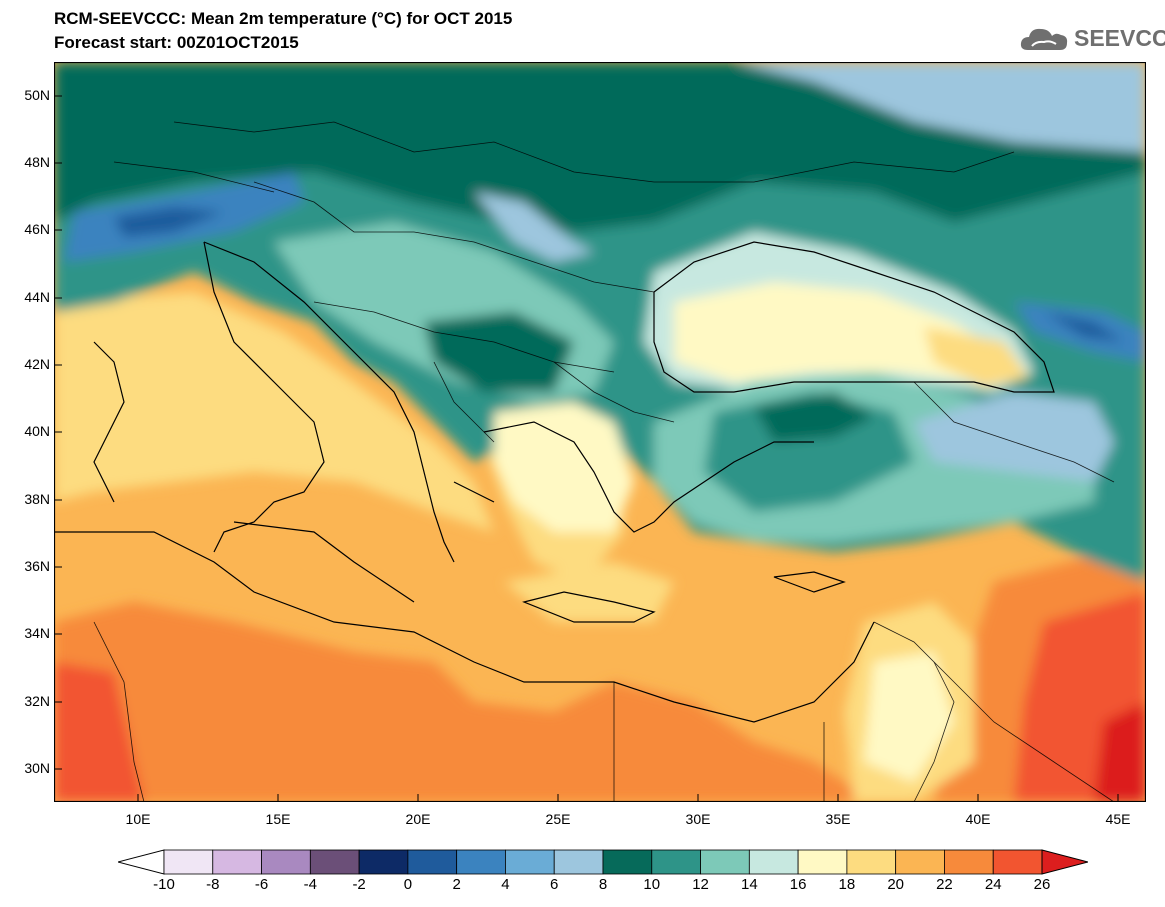 The width and height of the screenshot is (1165, 907). I want to click on lon-label-15e: 15E, so click(278, 819).